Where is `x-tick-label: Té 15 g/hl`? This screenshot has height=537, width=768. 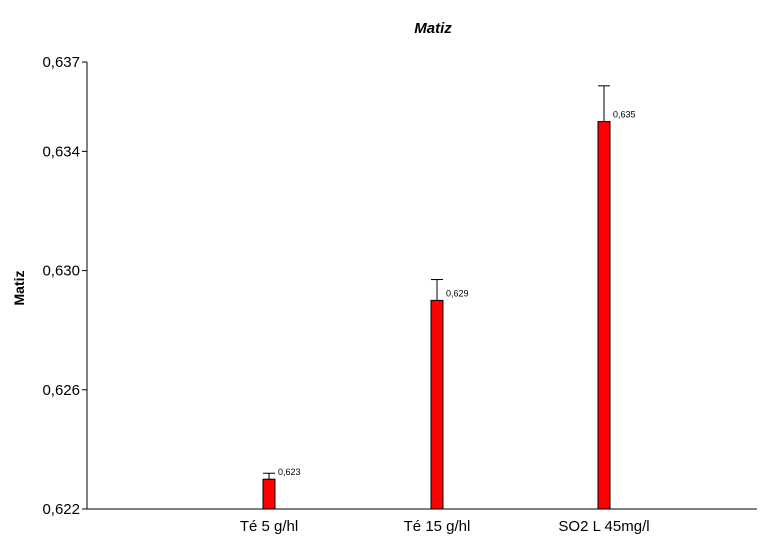 x-tick-label: Té 15 g/hl is located at coordinates (437, 526).